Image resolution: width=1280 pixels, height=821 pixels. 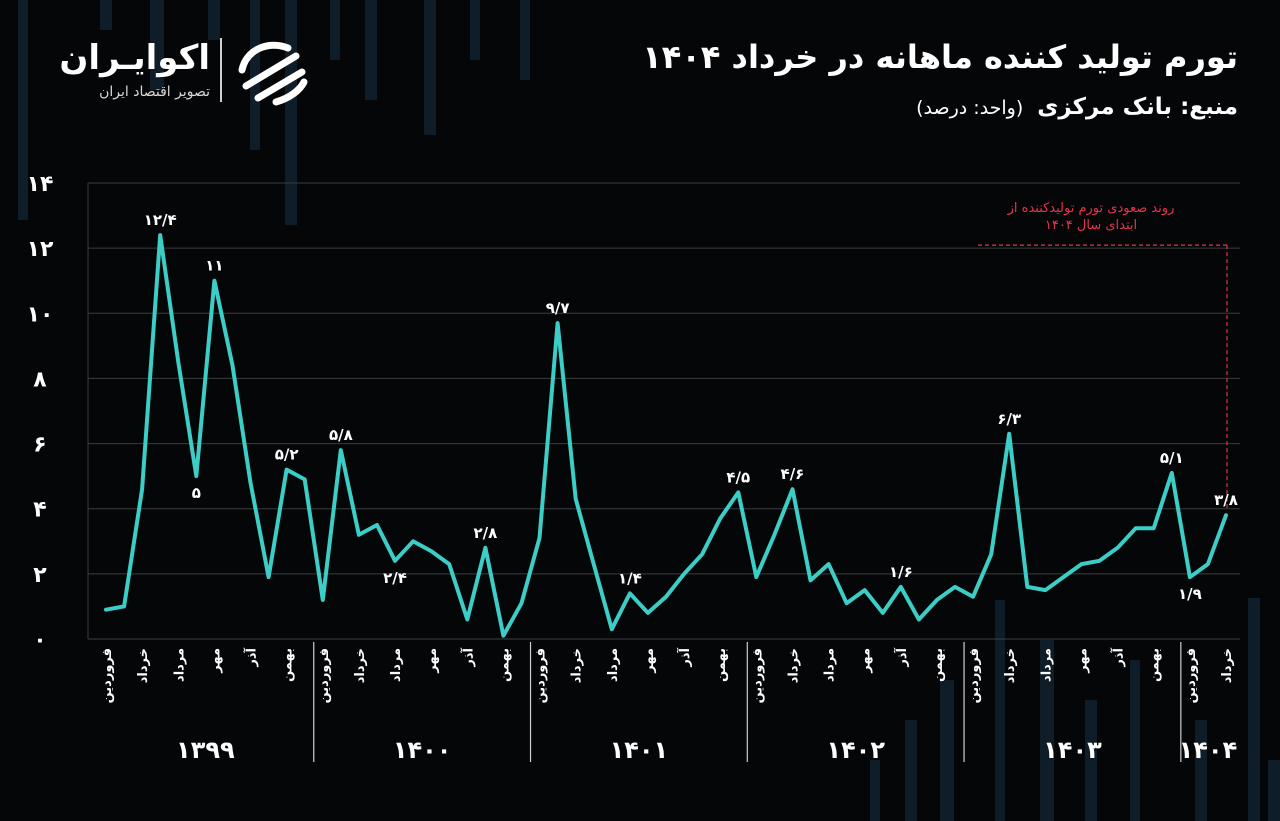 What do you see at coordinates (1208, 750) in the screenshot?
I see `year-label: ۱۴۰۴` at bounding box center [1208, 750].